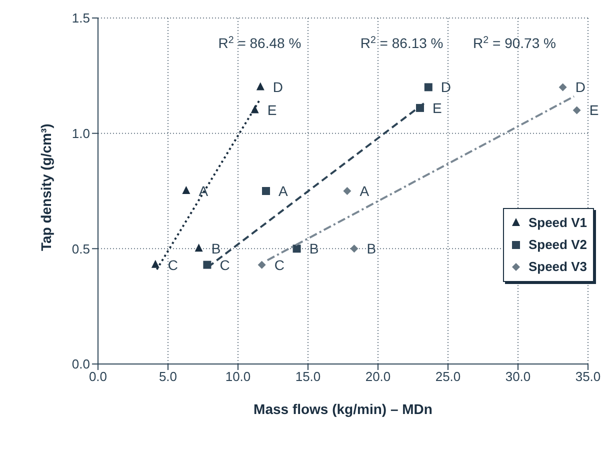 This screenshot has height=452, width=616. What do you see at coordinates (168, 376) in the screenshot?
I see `x-tick-label: 5.0` at bounding box center [168, 376].